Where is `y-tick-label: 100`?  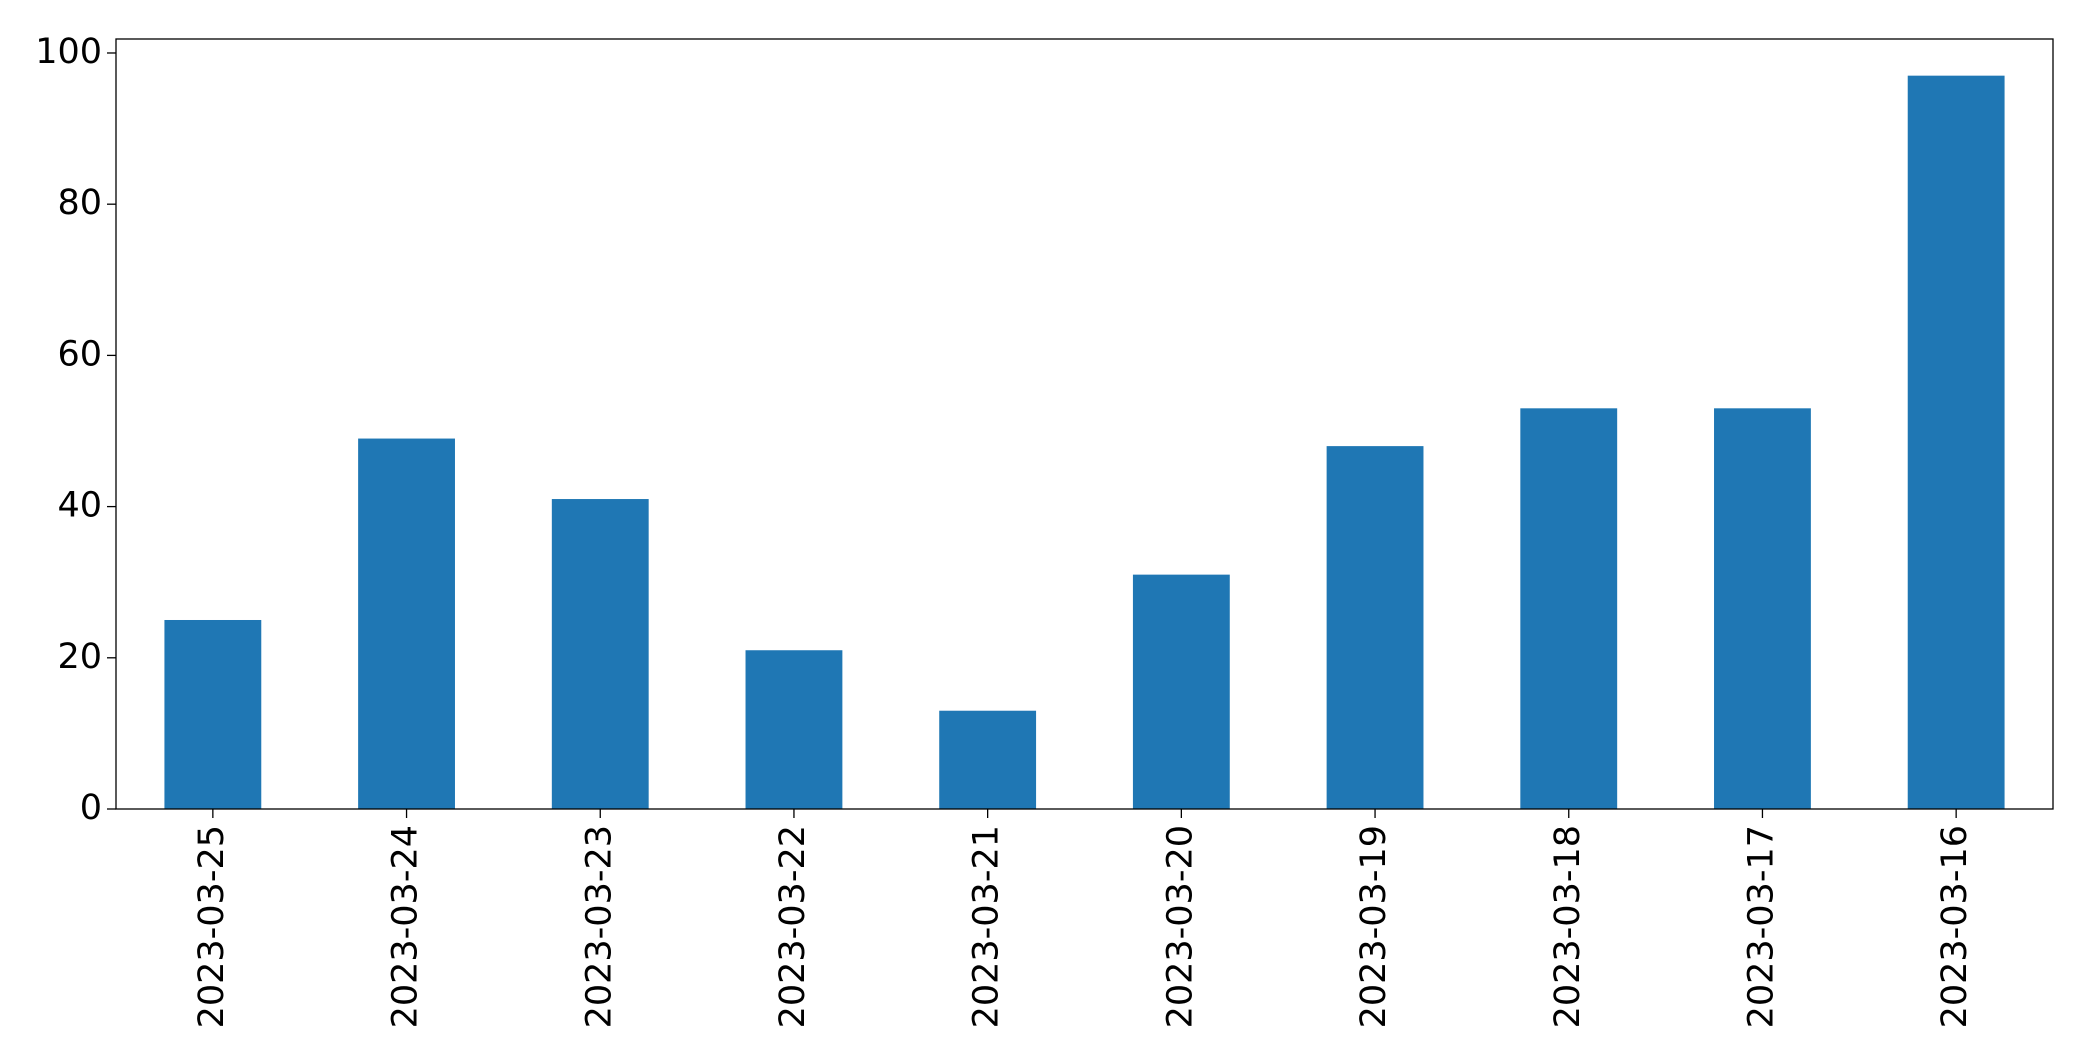 y-tick-label: 100 is located at coordinates (68, 52).